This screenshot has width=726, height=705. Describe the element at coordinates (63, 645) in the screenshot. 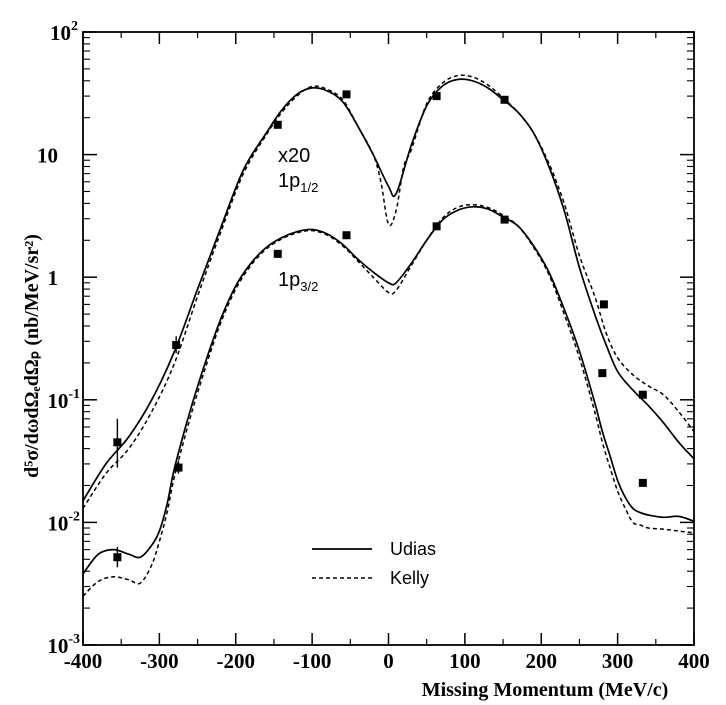

I see `y-tick-label: 10⁻³` at that location.